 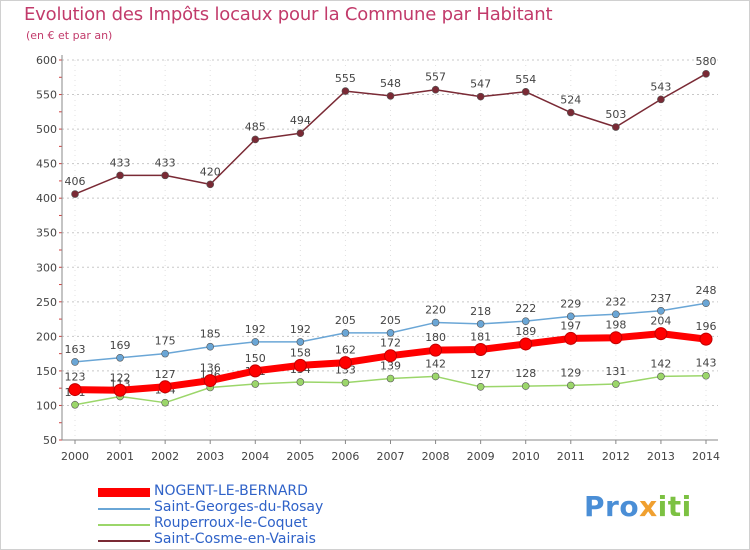 I want to click on data-label-saint-georges-du-rosay-2012: 232, so click(x=615, y=301).